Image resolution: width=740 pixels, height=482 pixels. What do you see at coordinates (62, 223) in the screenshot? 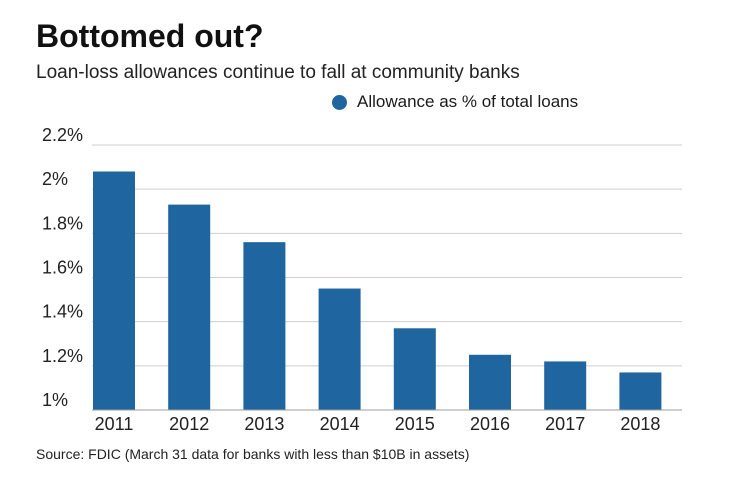
I see `y-tick-label: 1.8%` at bounding box center [62, 223].